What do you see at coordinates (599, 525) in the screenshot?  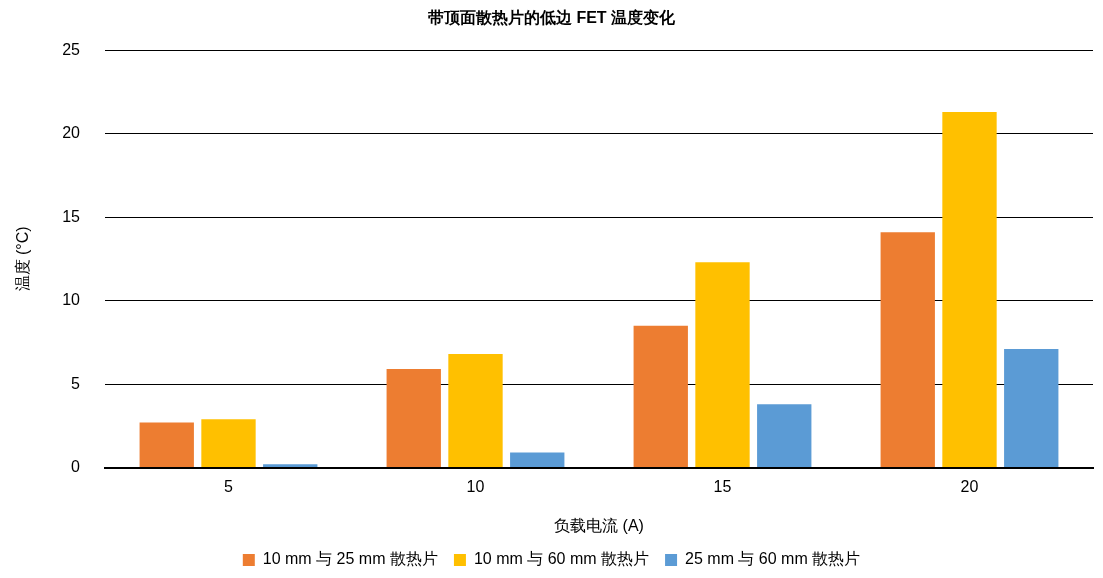 I see `x-axis-title: 负载电流 (A)` at bounding box center [599, 525].